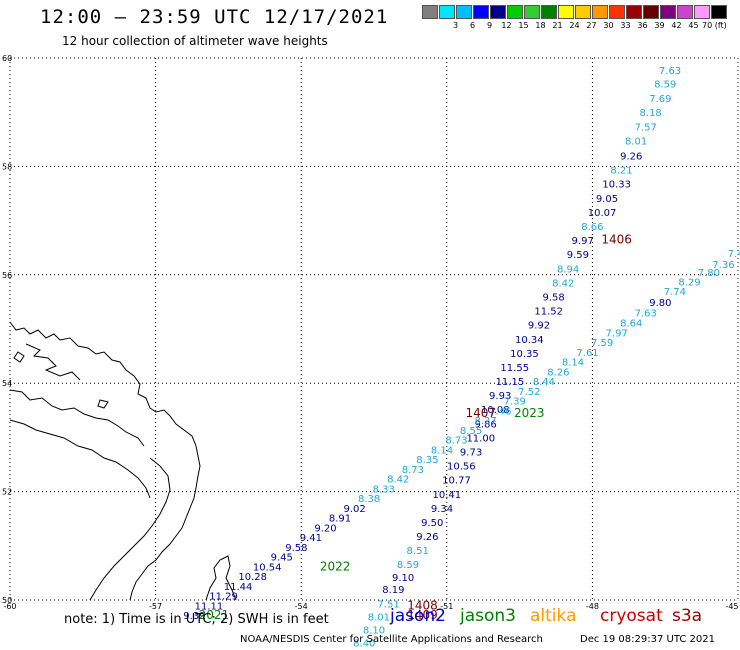 The image size is (740, 650). Describe the element at coordinates (515, 402) in the screenshot. I see `wave-height-value: 7.39` at that location.